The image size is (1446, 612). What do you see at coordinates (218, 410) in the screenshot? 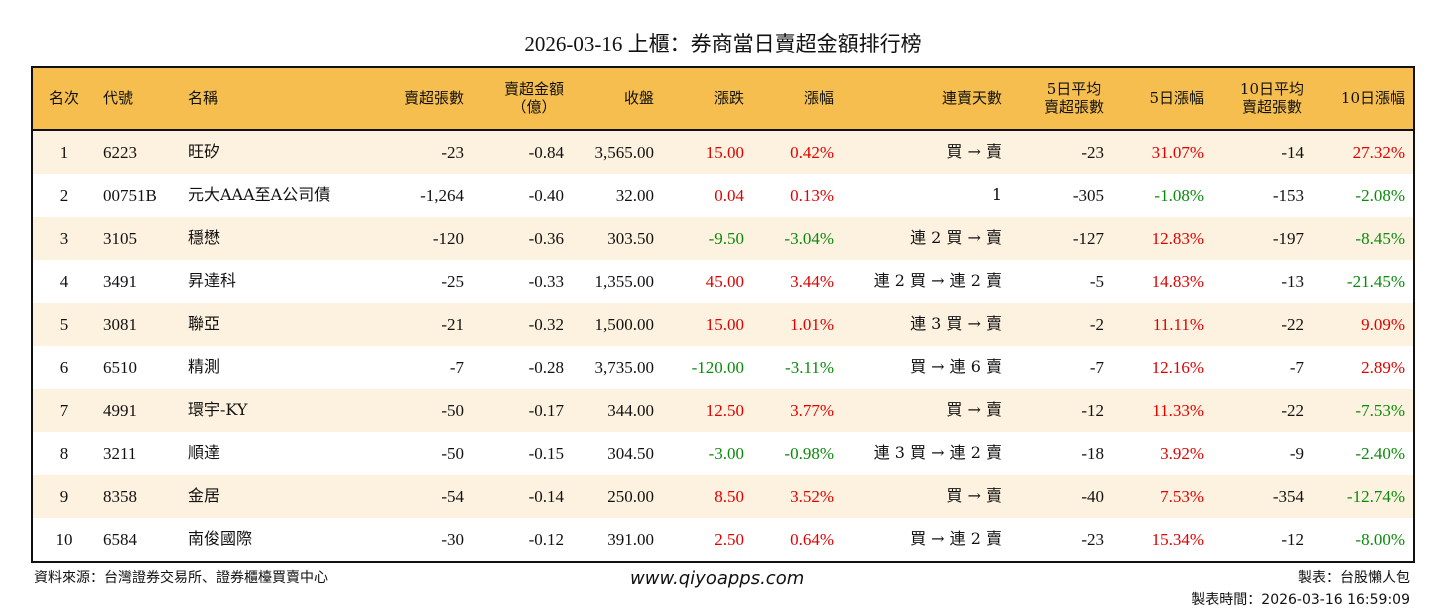
I see `cell-name: 環宇-KY` at bounding box center [218, 410].